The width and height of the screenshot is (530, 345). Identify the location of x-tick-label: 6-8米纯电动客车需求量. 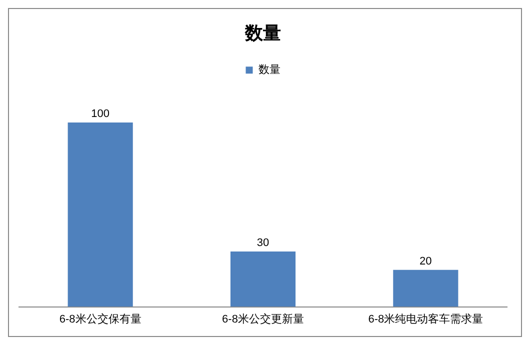
(426, 319).